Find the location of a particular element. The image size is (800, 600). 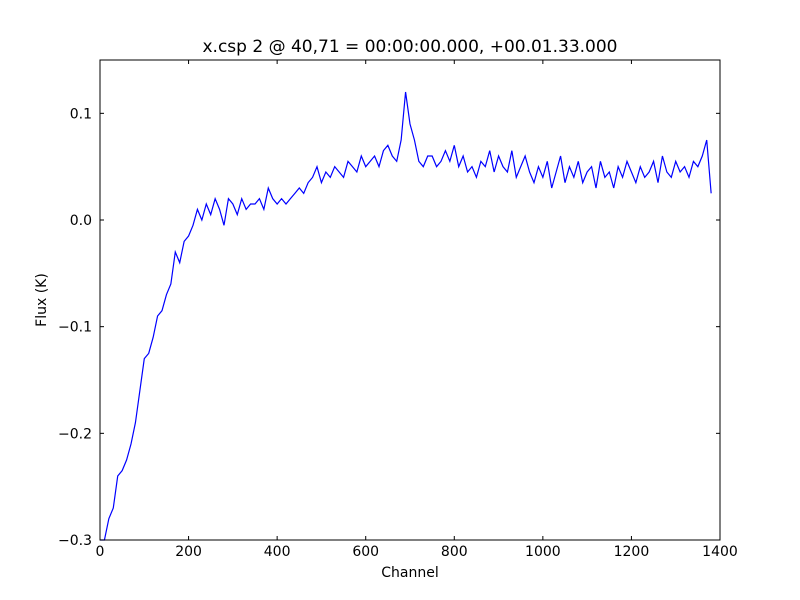

x-tick-label: 1400 is located at coordinates (720, 552).